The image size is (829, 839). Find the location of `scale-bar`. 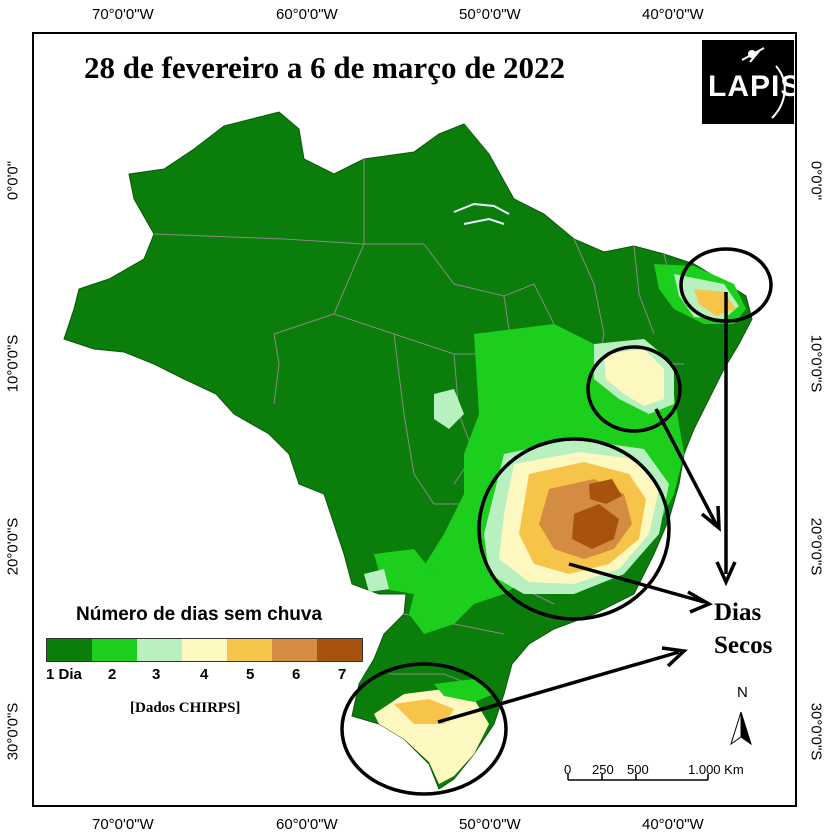

scale-bar is located at coordinates (638, 777).